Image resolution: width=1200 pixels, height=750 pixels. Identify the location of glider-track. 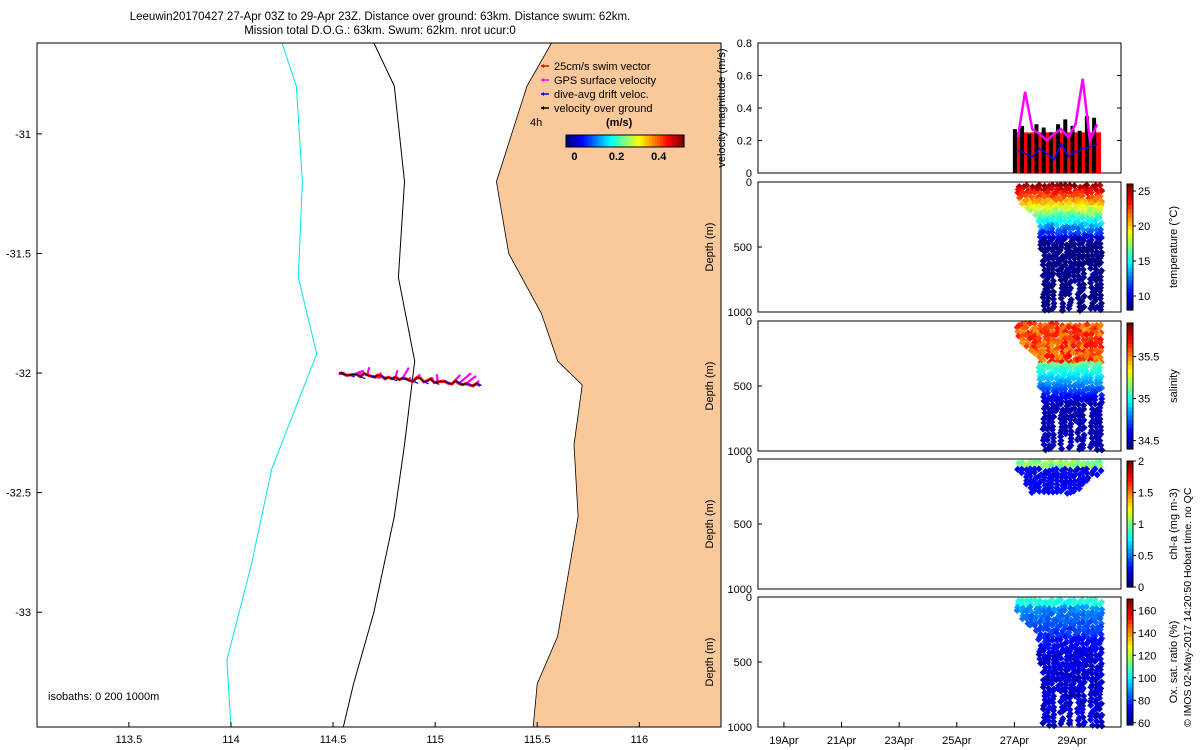
(410, 377).